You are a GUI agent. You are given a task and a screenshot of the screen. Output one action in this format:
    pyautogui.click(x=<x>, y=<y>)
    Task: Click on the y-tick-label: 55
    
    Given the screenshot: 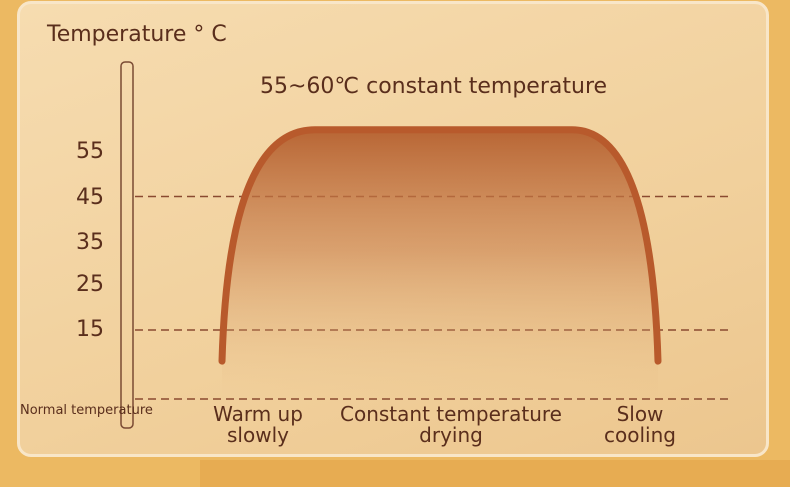 What is the action you would take?
    pyautogui.click(x=90, y=151)
    